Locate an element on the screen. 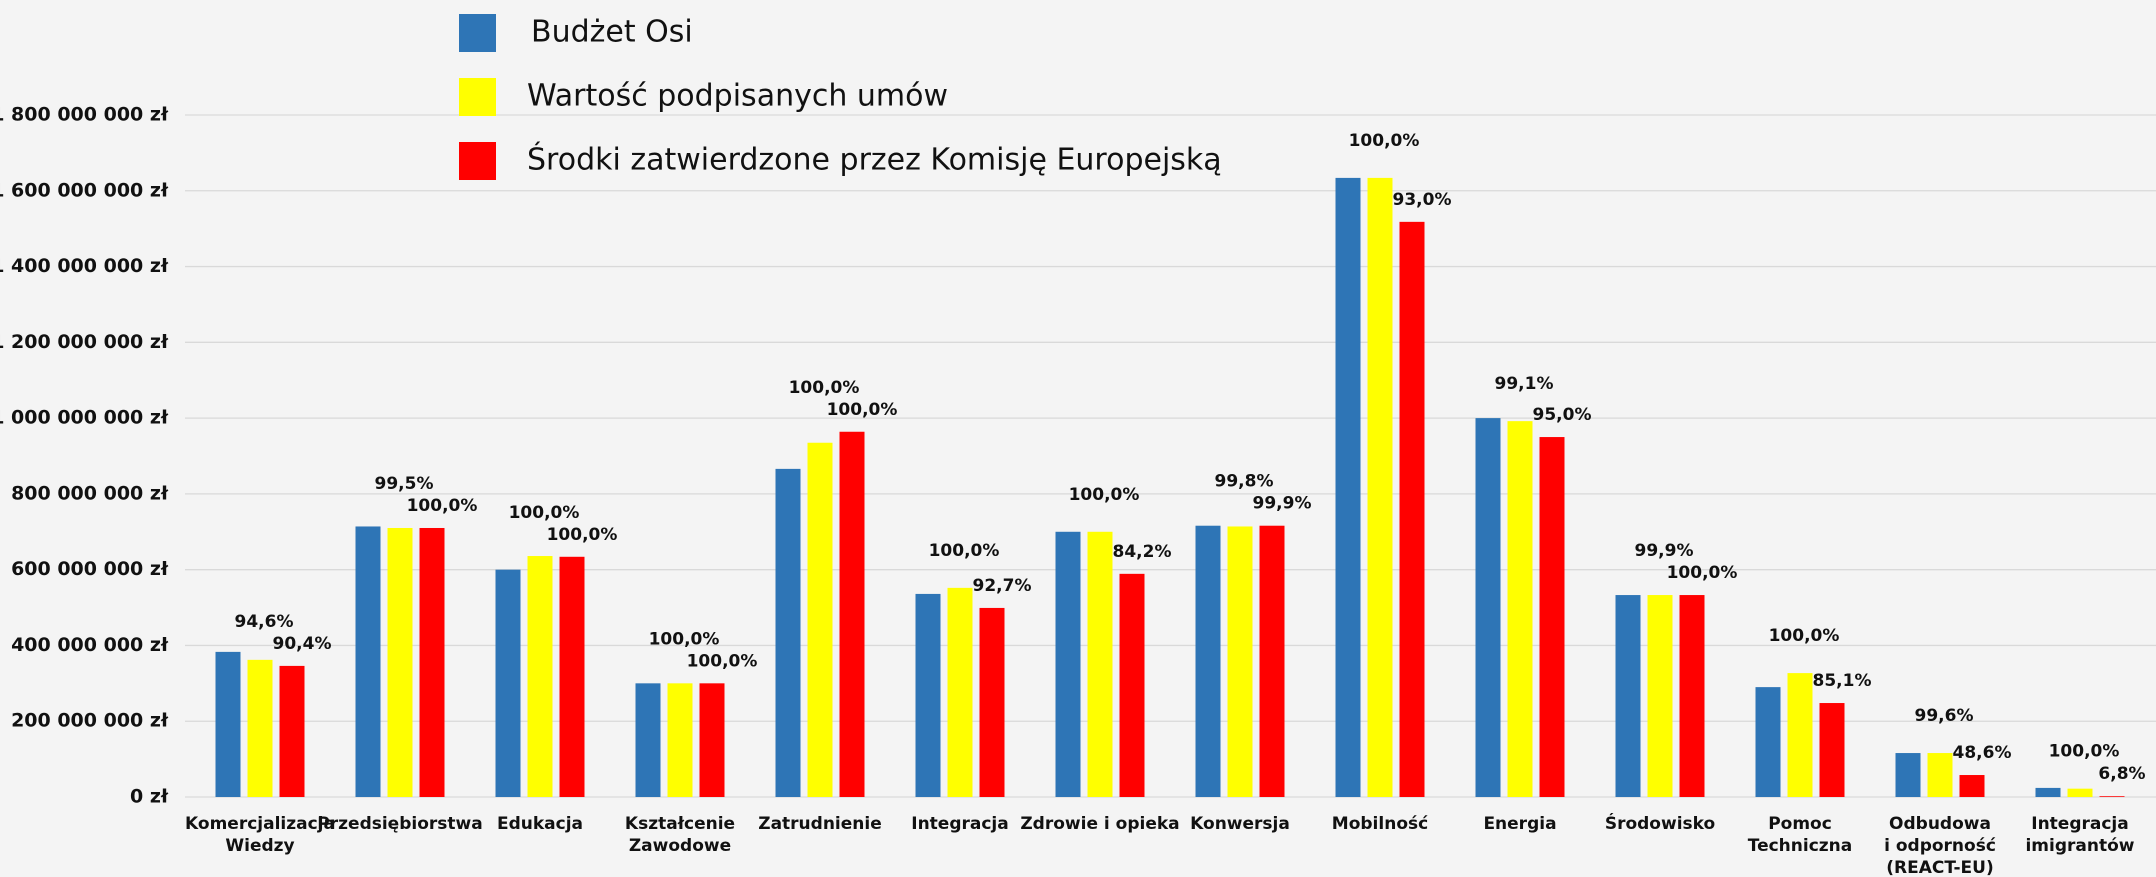 The height and width of the screenshot is (877, 2156). value-label: 90,4% is located at coordinates (302, 644).